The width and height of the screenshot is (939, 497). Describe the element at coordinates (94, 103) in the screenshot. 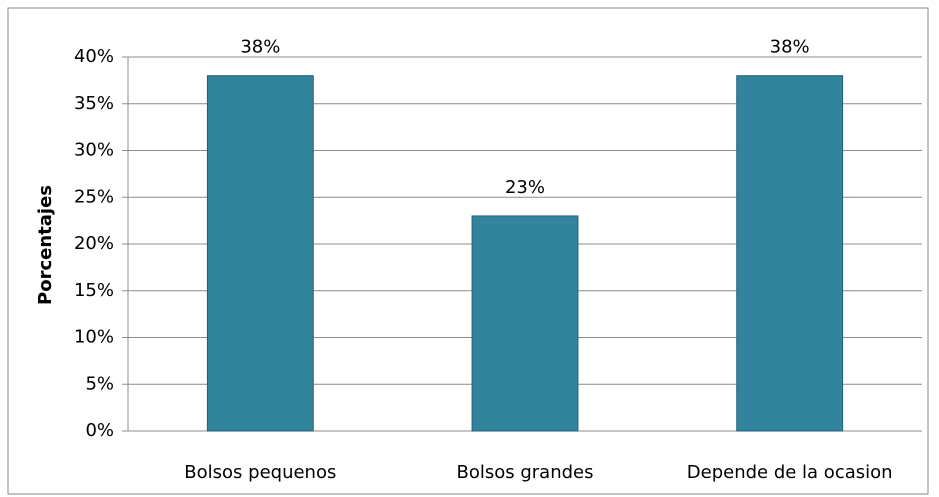

I see `y-tick-label: 35%` at that location.